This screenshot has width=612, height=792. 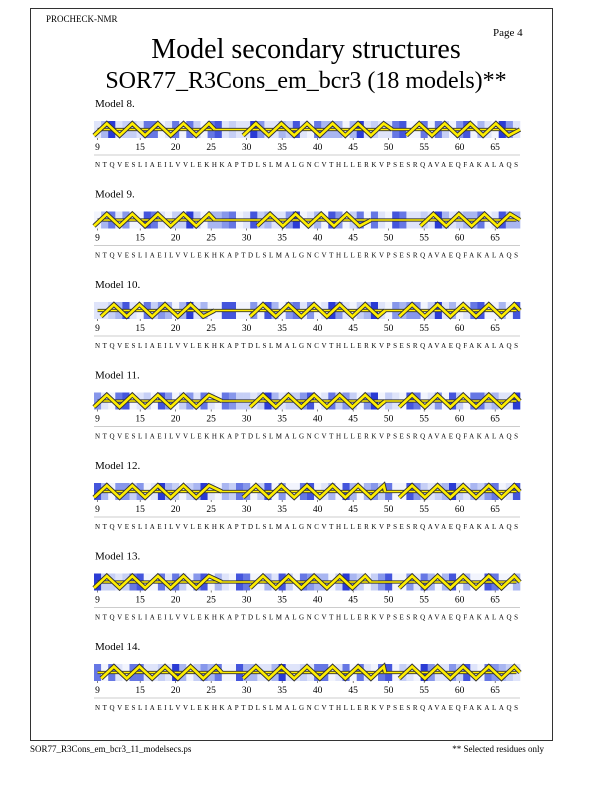 What do you see at coordinates (117, 376) in the screenshot?
I see `model-label: Model 11.` at bounding box center [117, 376].